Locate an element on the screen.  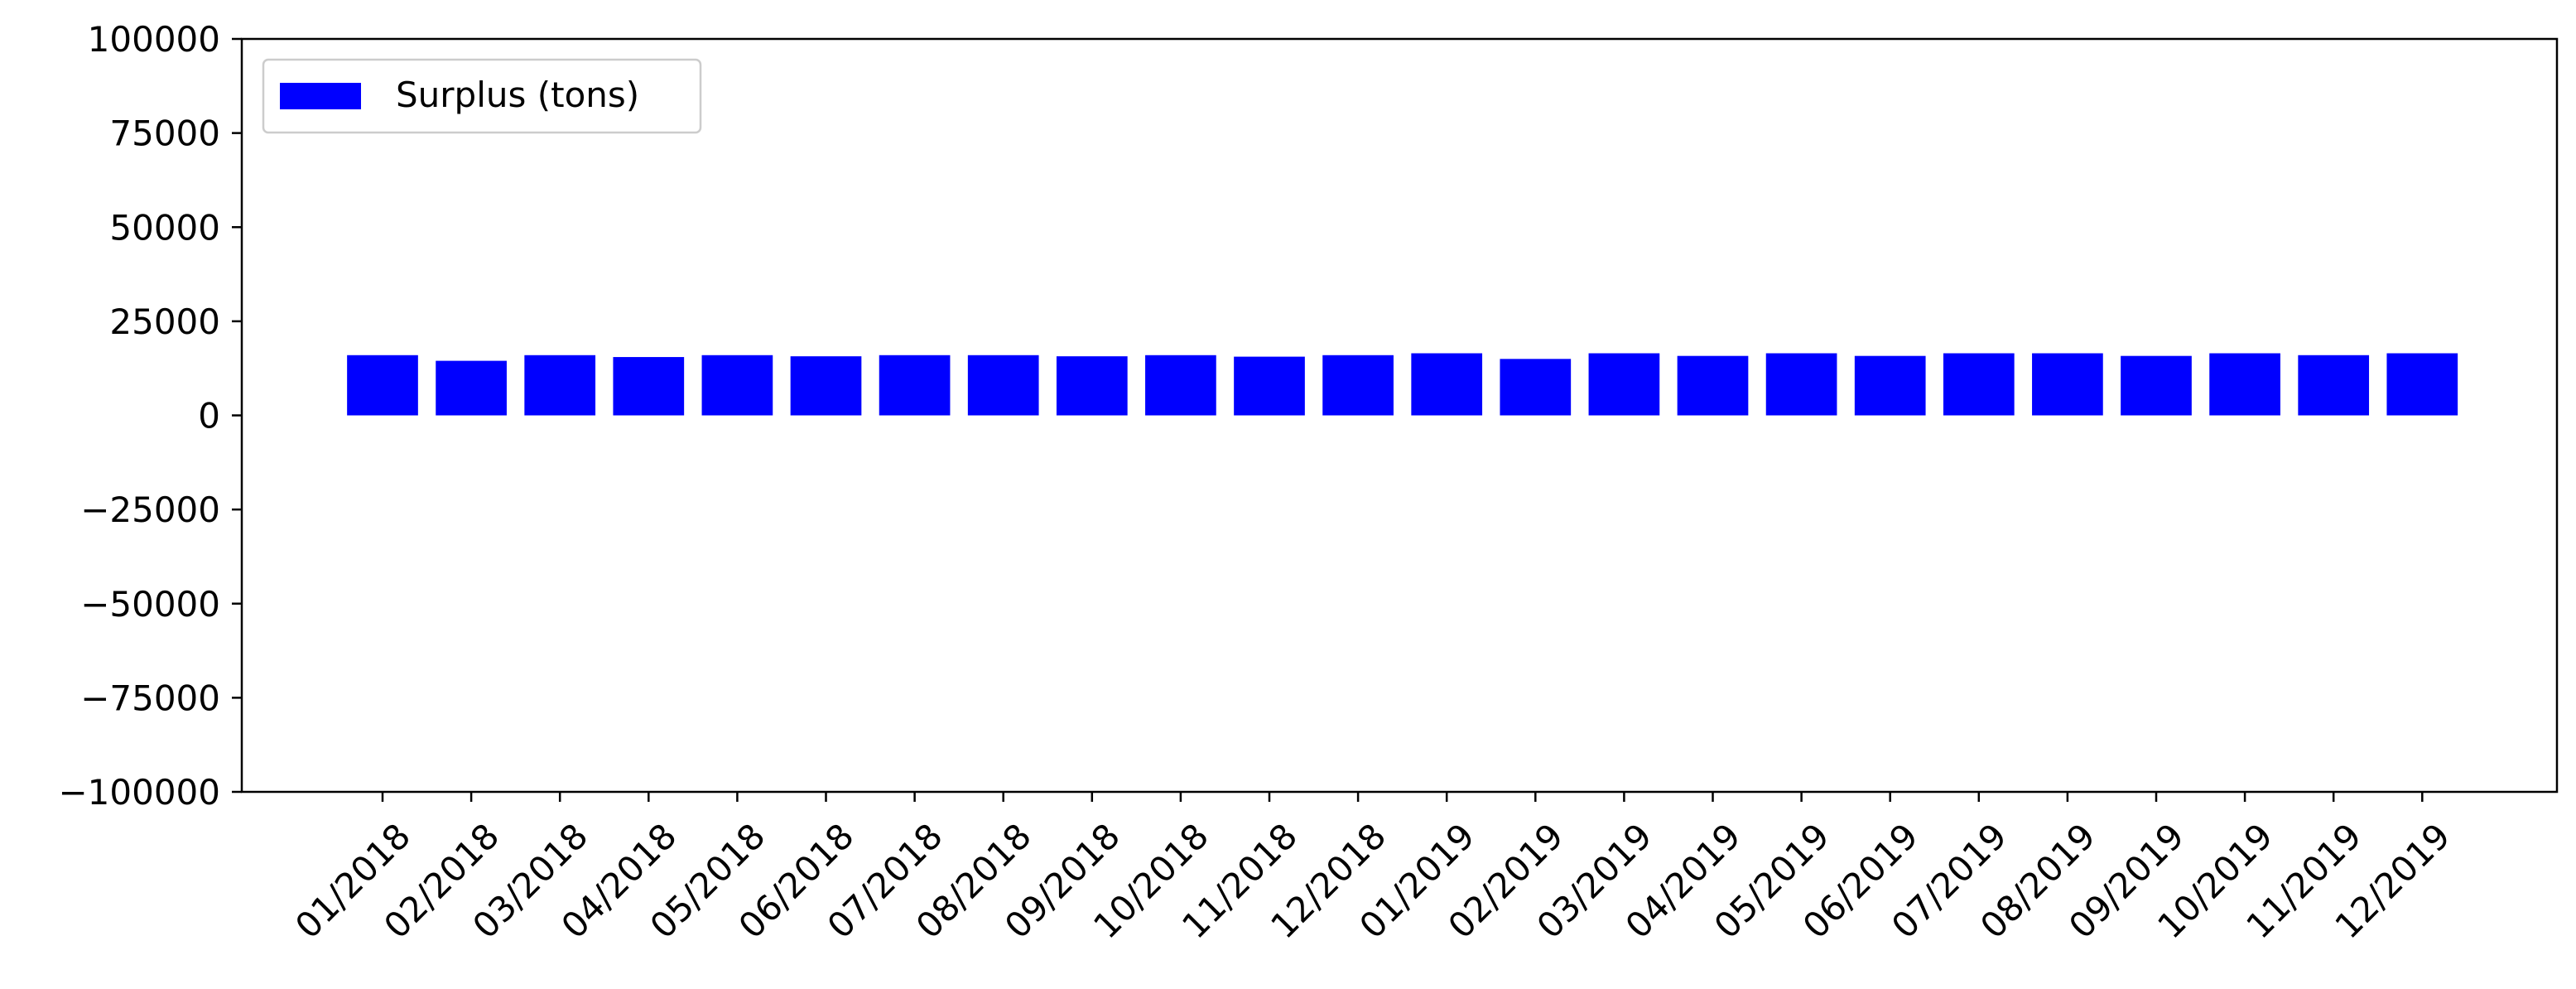
bar-03-2018 is located at coordinates (560, 385).